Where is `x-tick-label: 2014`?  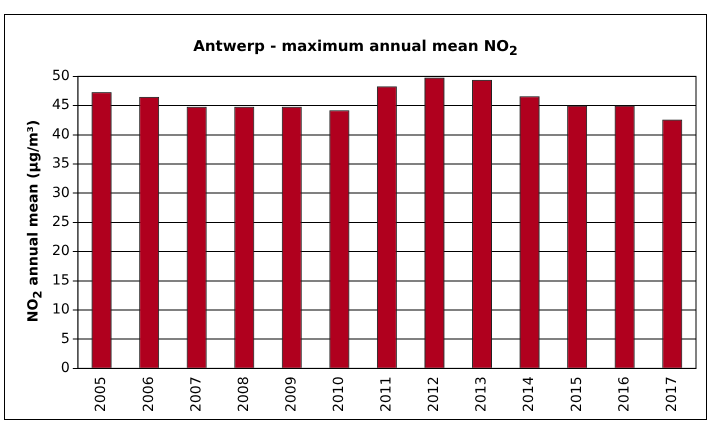
x-tick-label: 2014 is located at coordinates (529, 394).